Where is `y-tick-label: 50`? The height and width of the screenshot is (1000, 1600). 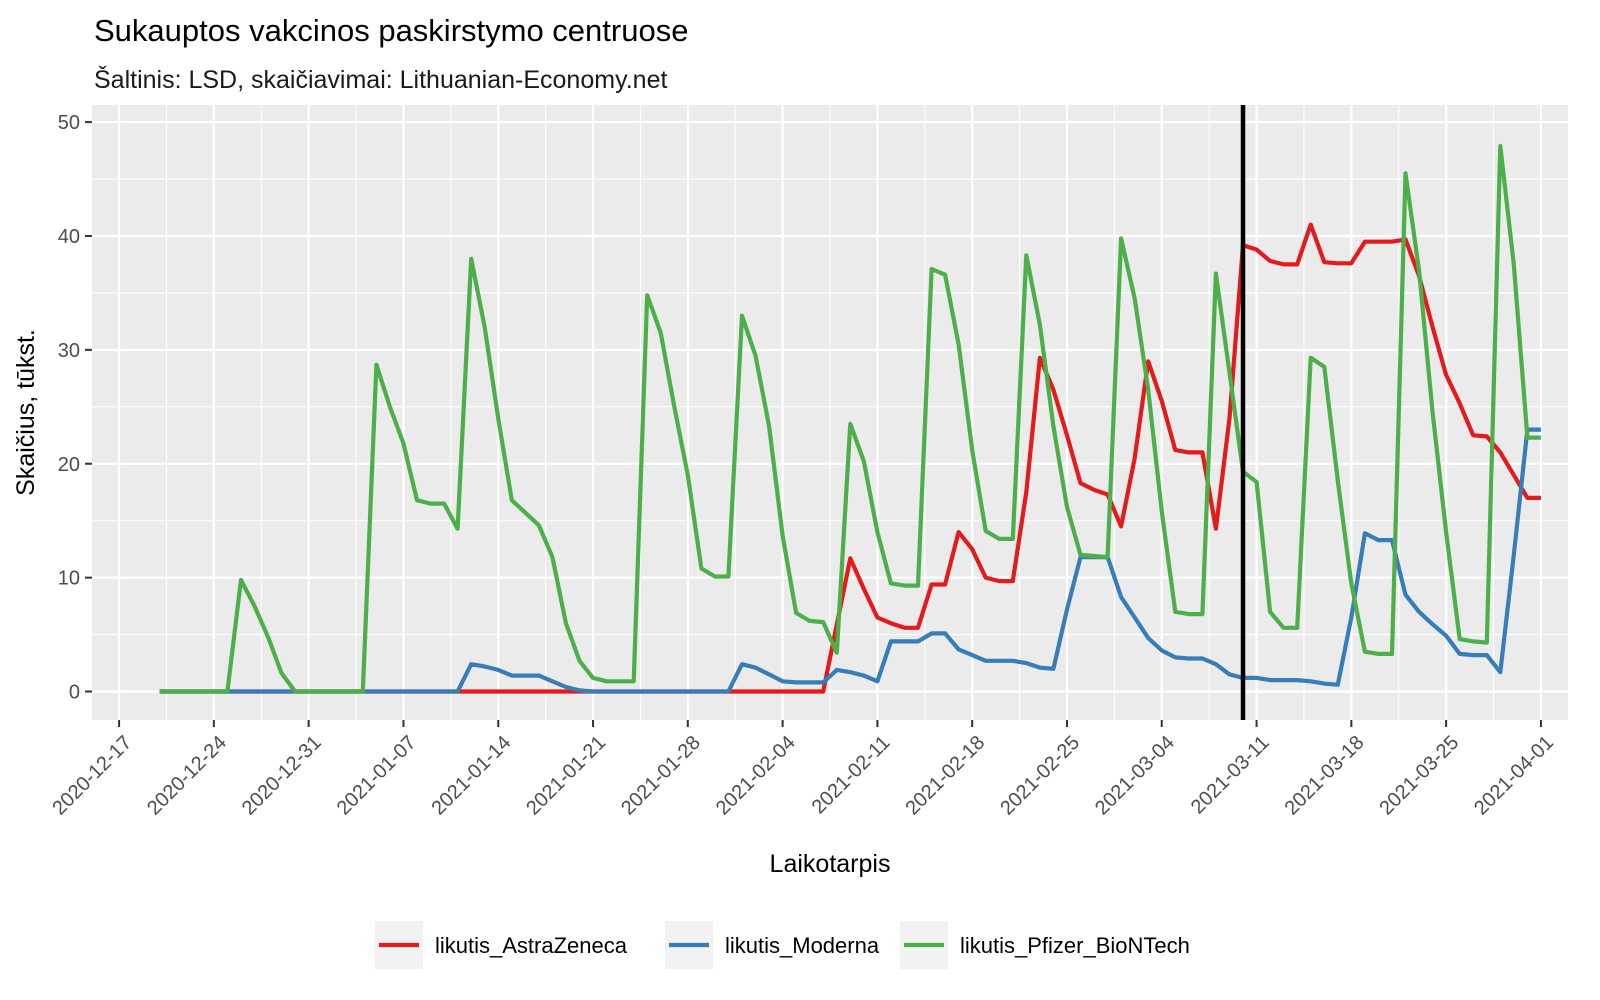 y-tick-label: 50 is located at coordinates (69, 123).